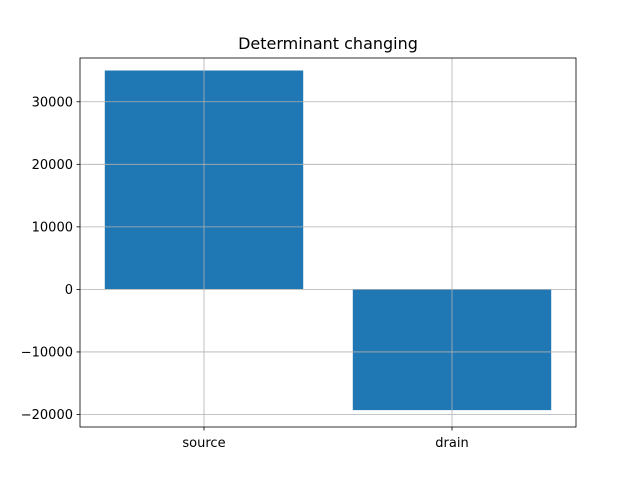 The height and width of the screenshot is (480, 640). I want to click on y-tick-label: 0, so click(69, 290).